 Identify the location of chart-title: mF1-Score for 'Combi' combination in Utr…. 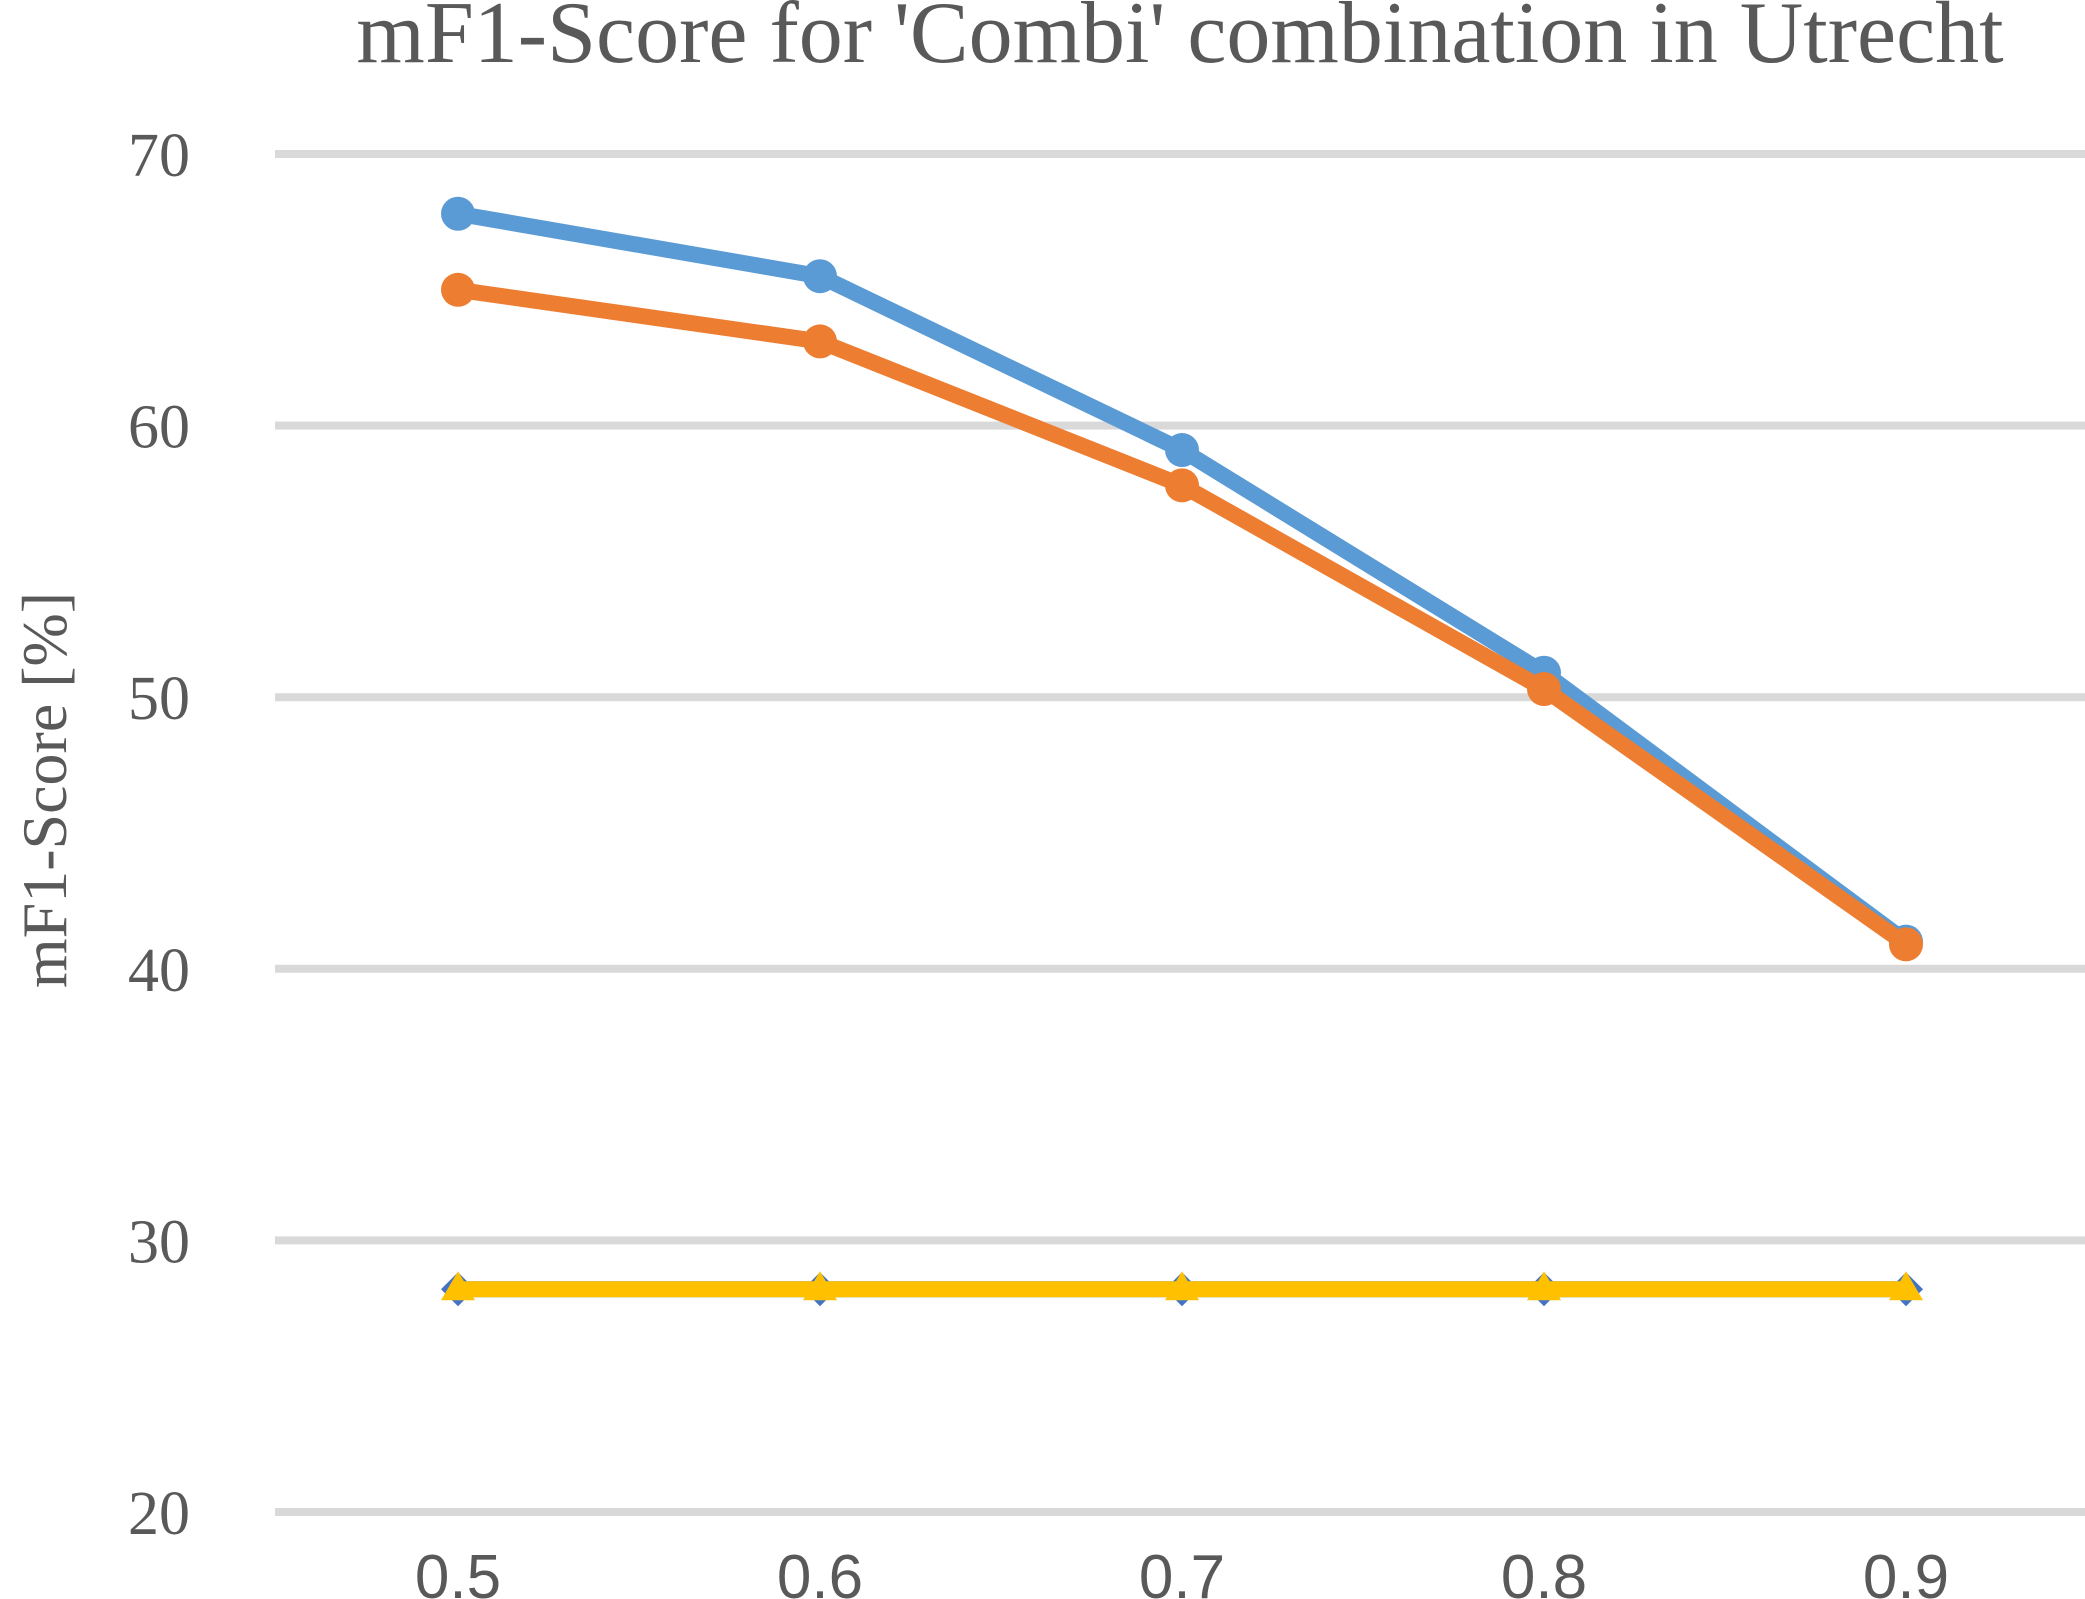
(1179, 41).